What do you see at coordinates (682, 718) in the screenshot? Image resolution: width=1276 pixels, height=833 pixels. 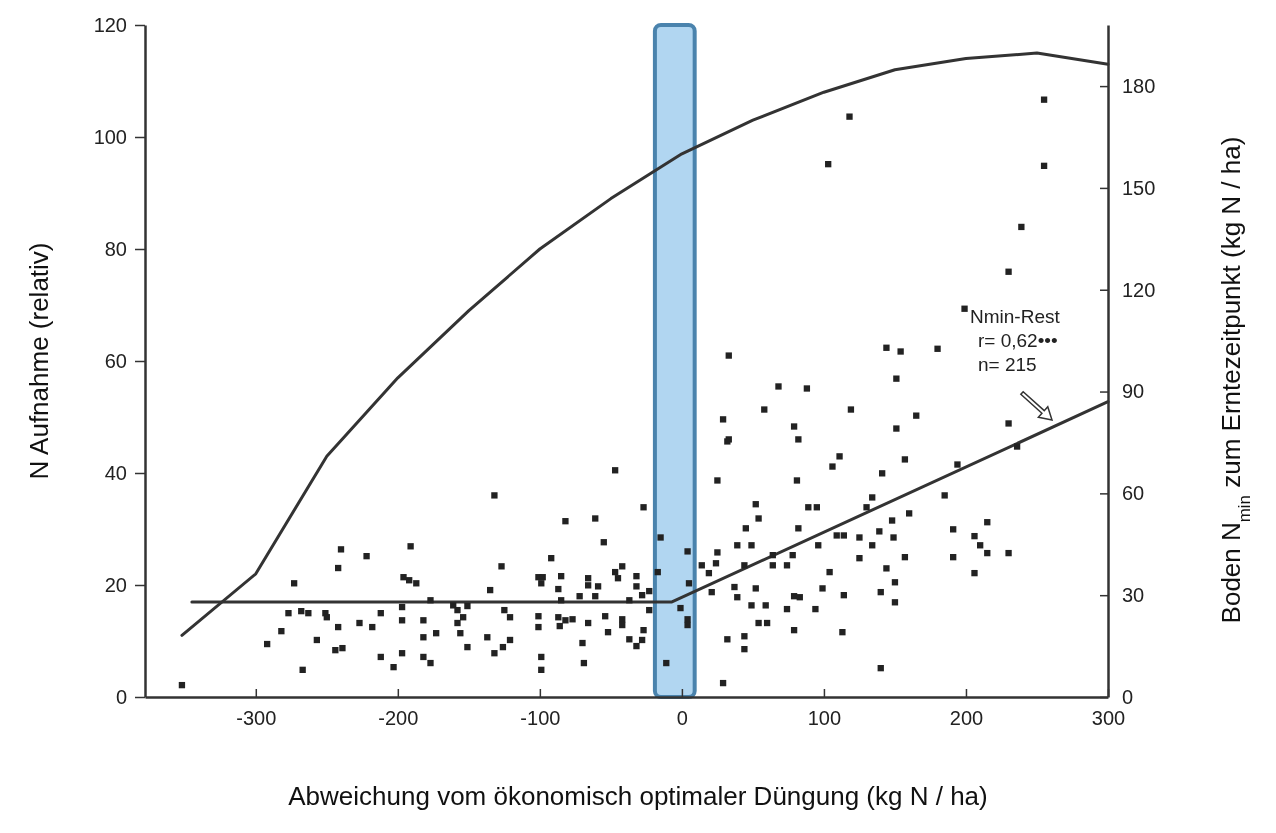 I see `x-tick-label: 0` at bounding box center [682, 718].